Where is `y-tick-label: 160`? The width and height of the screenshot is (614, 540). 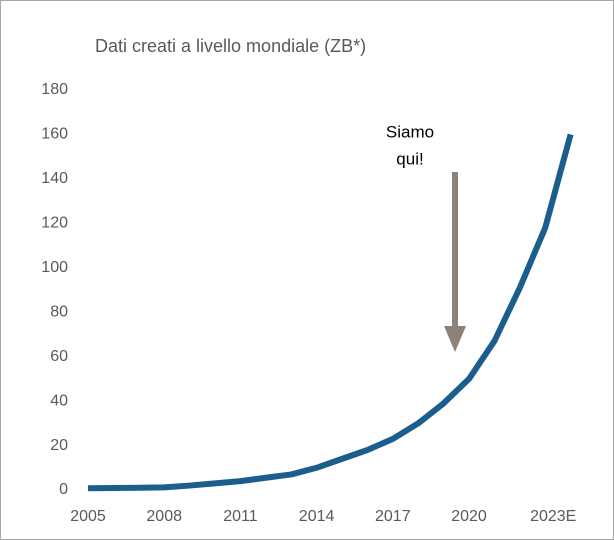
y-tick-label: 160 is located at coordinates (54, 134).